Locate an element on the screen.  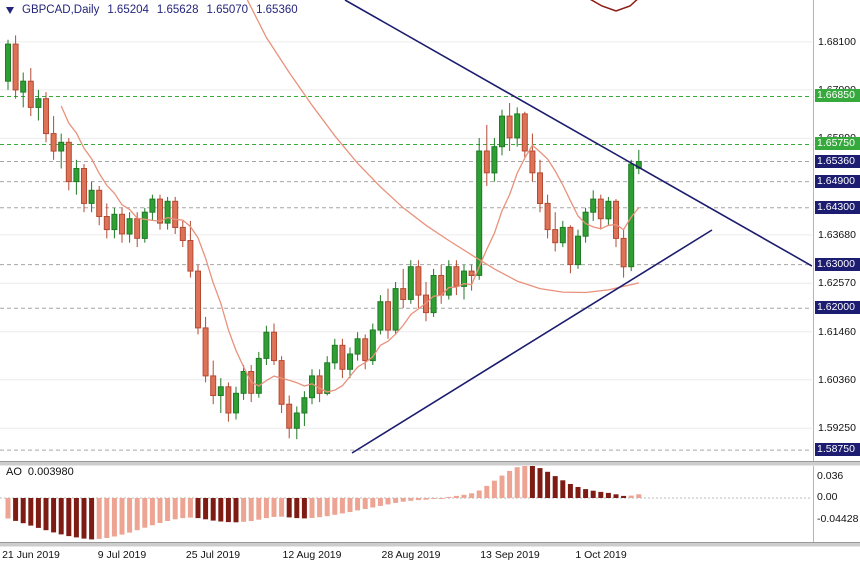
ao-indicator-panel is located at coordinates (406, 503).